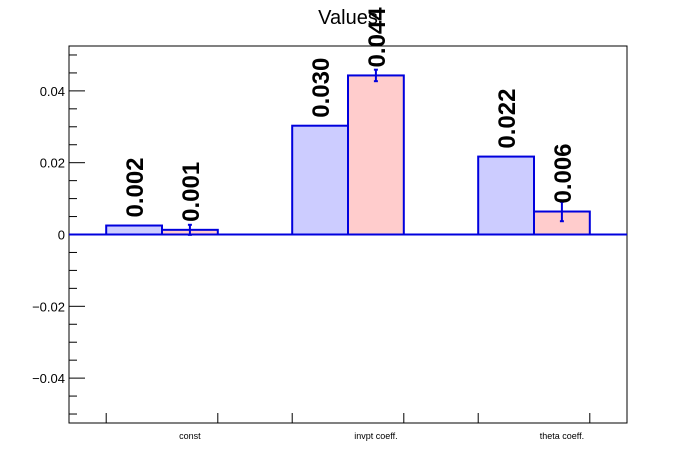  I want to click on category-label: theta coeff., so click(562, 436).